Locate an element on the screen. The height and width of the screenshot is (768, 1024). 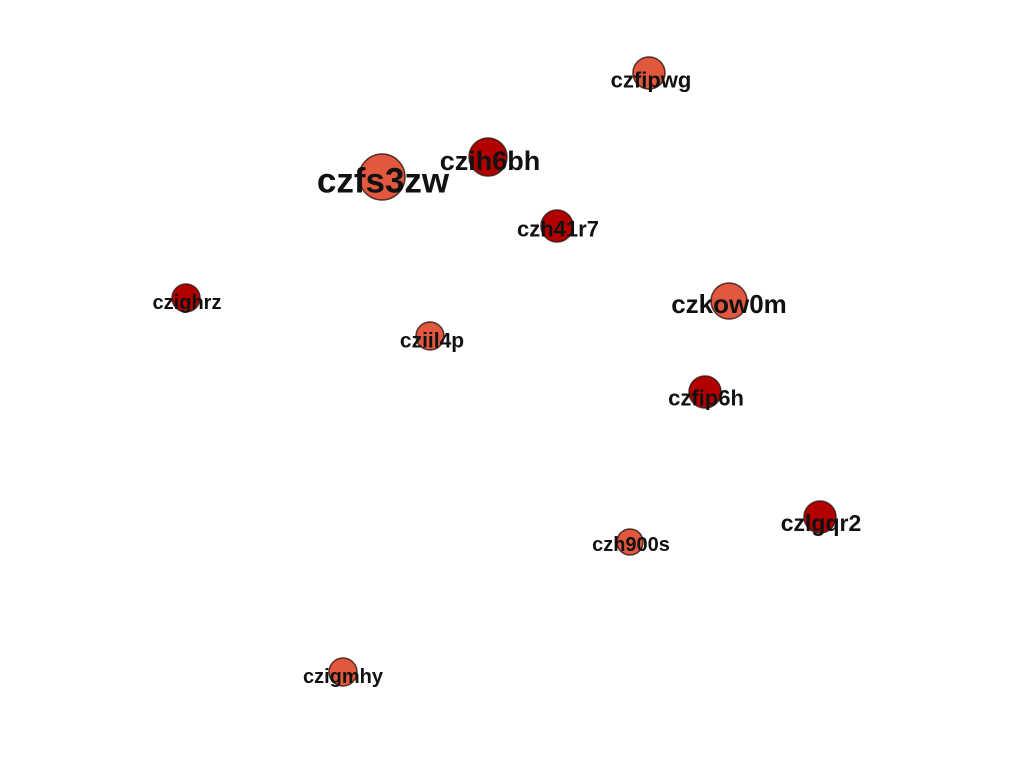
node-label-cziil4p: cziil4p is located at coordinates (432, 341).